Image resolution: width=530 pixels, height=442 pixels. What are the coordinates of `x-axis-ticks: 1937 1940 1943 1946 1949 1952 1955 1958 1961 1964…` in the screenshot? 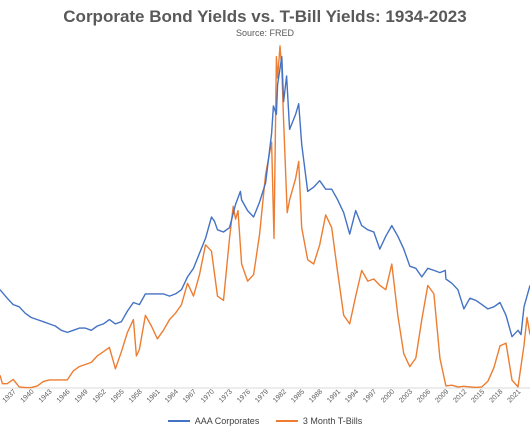 It's located at (262, 396).